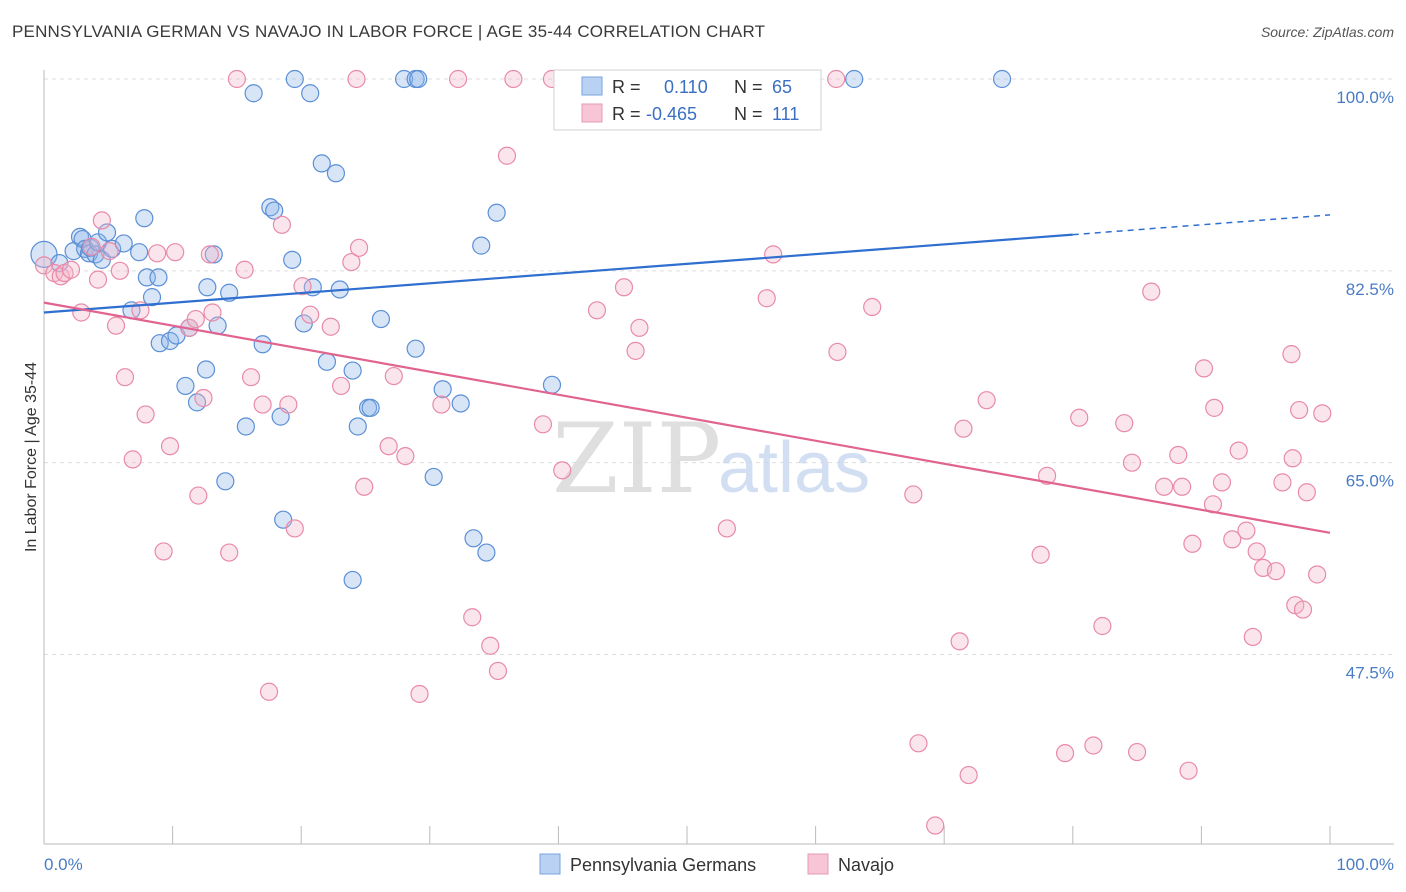 Image resolution: width=1406 pixels, height=892 pixels. I want to click on y-tick-labels: 100.0% 82.5% 65.0% 47.5%, so click(1365, 385).